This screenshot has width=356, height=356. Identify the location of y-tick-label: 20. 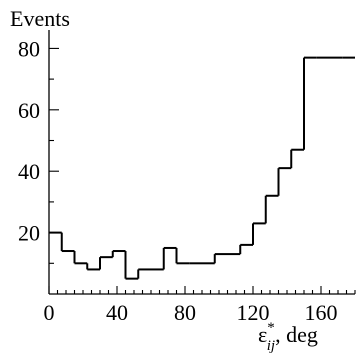
(29, 233).